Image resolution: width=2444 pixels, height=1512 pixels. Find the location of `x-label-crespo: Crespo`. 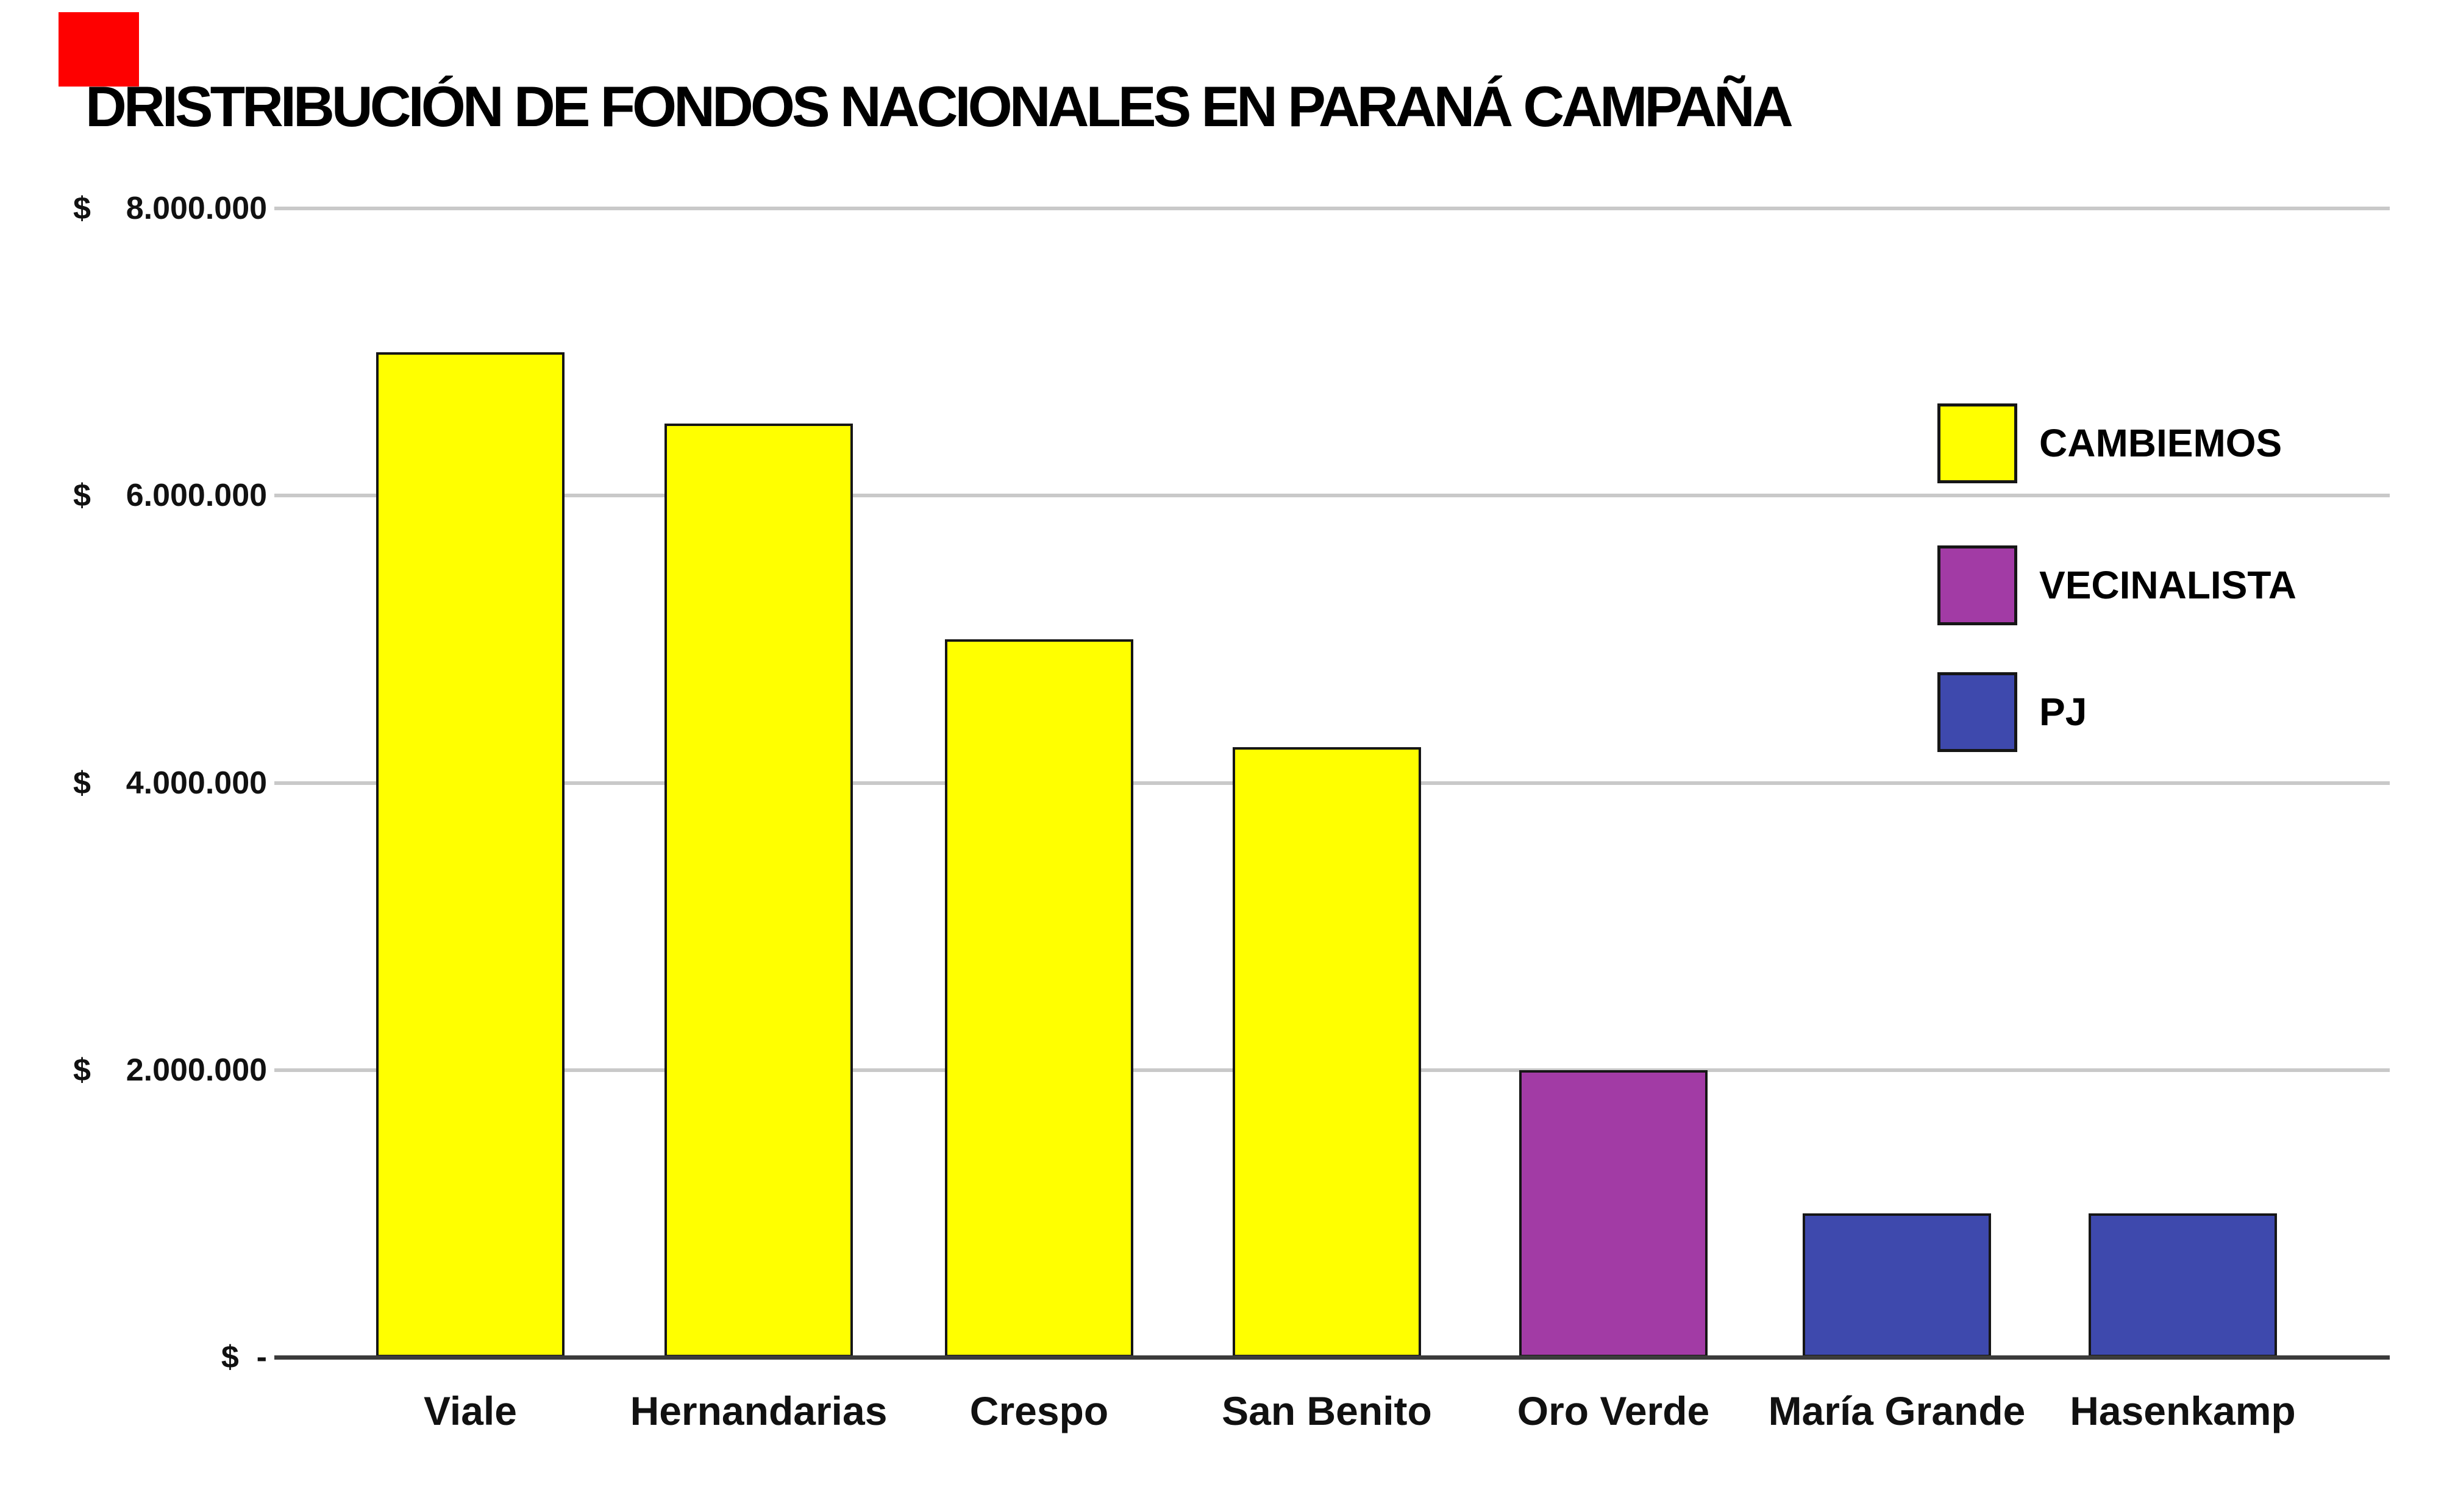

x-label-crespo: Crespo is located at coordinates (1039, 1410).